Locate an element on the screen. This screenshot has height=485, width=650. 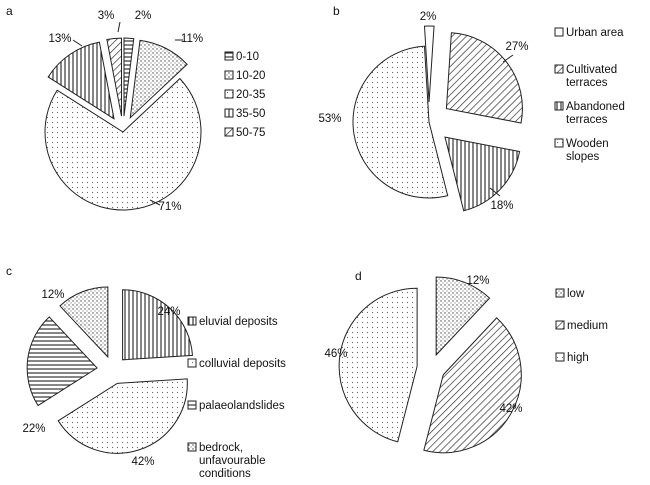
data-label: 18% is located at coordinates (501, 206).